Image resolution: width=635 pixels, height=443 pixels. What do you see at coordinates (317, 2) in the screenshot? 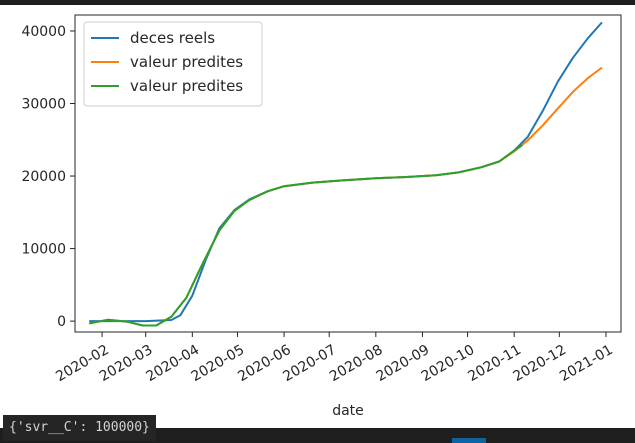
I see `notebook-top-bar` at bounding box center [317, 2].